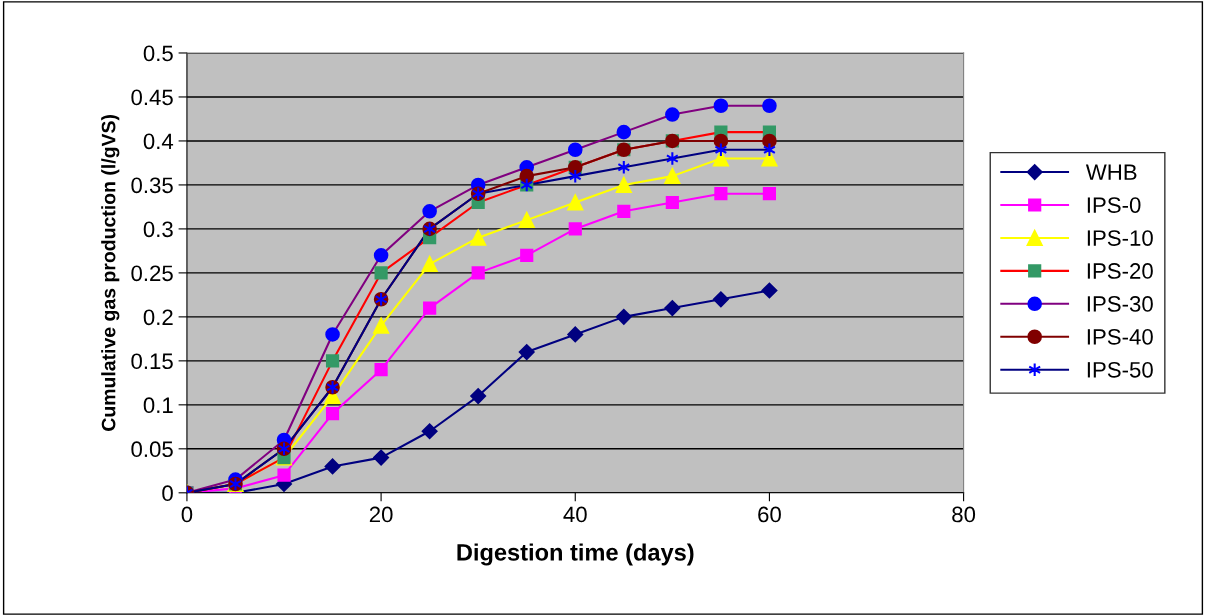 This screenshot has height=616, width=1206. Describe the element at coordinates (1120, 304) in the screenshot. I see `legend-label: IPS-30` at that location.